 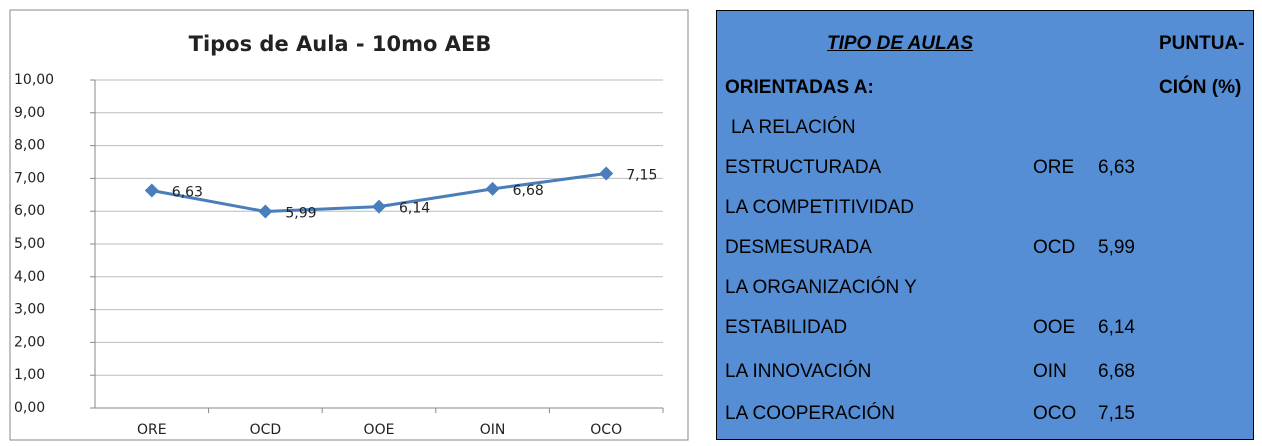 I want to click on table-cell: ESTABILIDAD, so click(x=786, y=327).